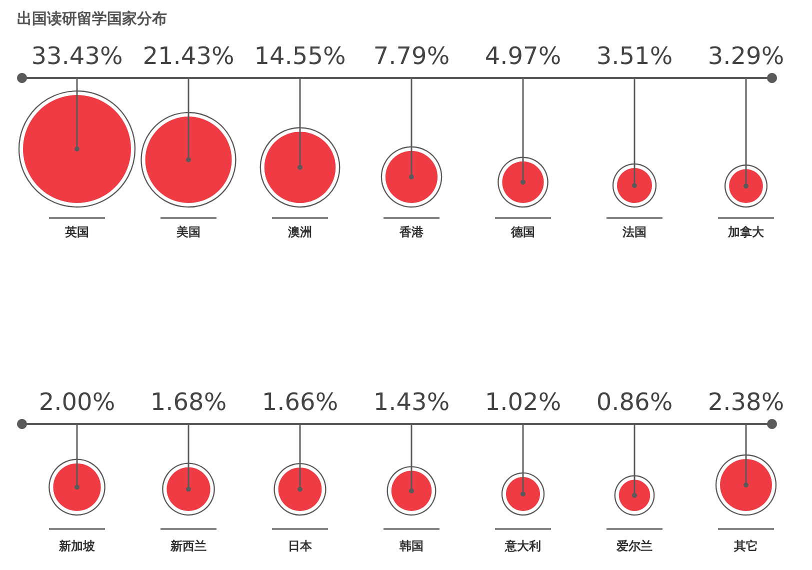 This screenshot has height=570, width=812. I want to click on category-label: 新加坡, so click(77, 546).